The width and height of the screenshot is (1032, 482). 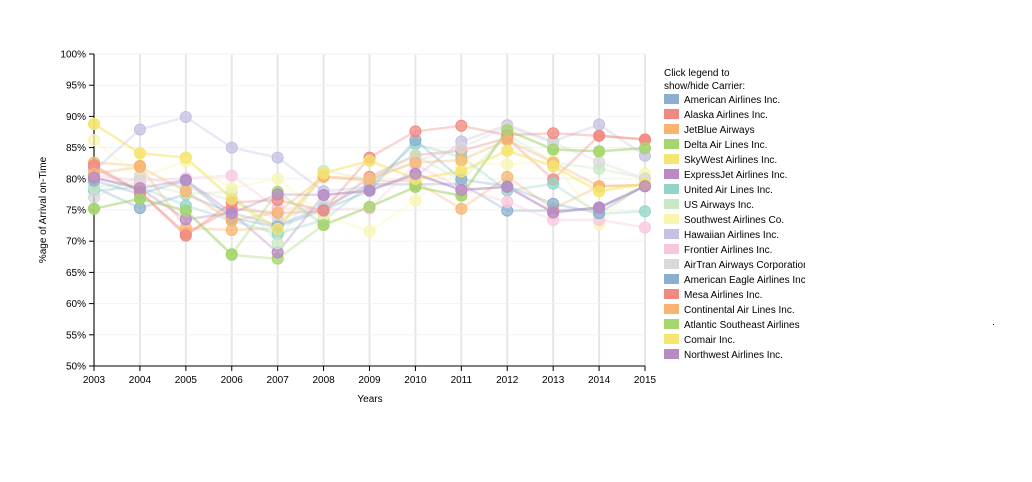 What do you see at coordinates (726, 115) in the screenshot?
I see `legend-label: Alaska Airlines Inc.` at bounding box center [726, 115].